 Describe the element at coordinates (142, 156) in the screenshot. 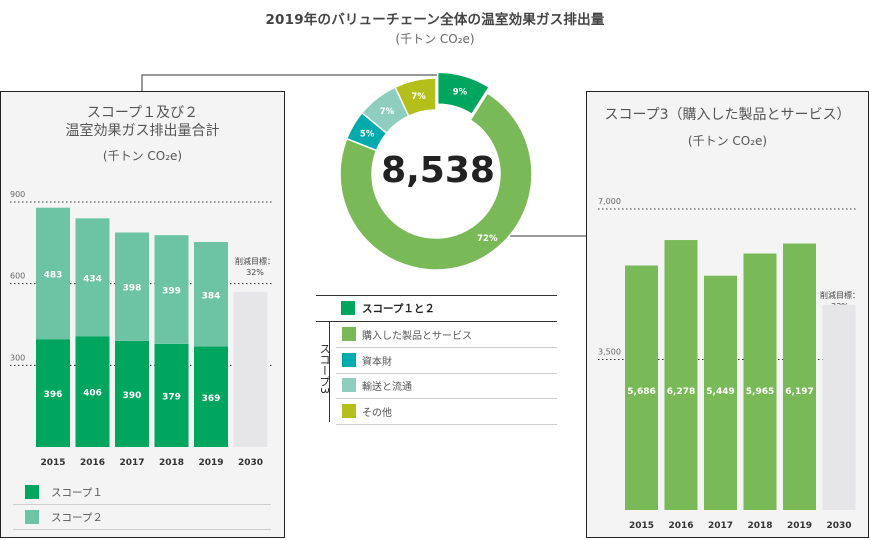

I see `scope12-unit: (千トン CO₂e)` at that location.